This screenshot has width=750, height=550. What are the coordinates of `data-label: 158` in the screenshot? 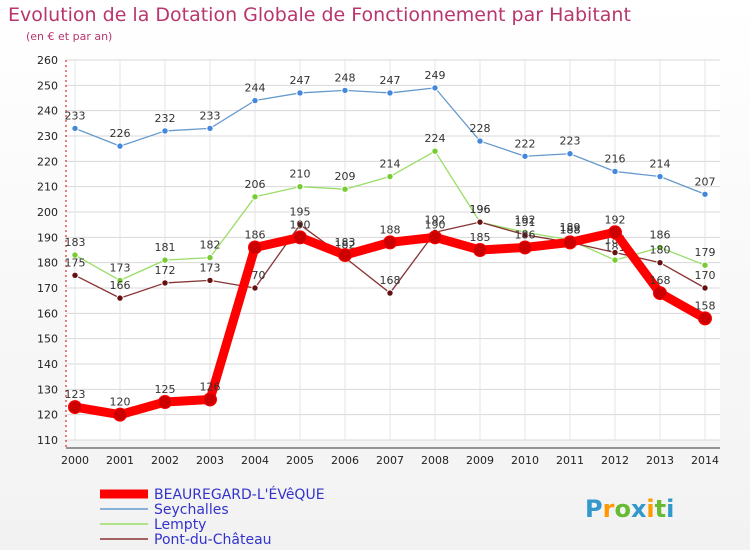 It's located at (705, 305).